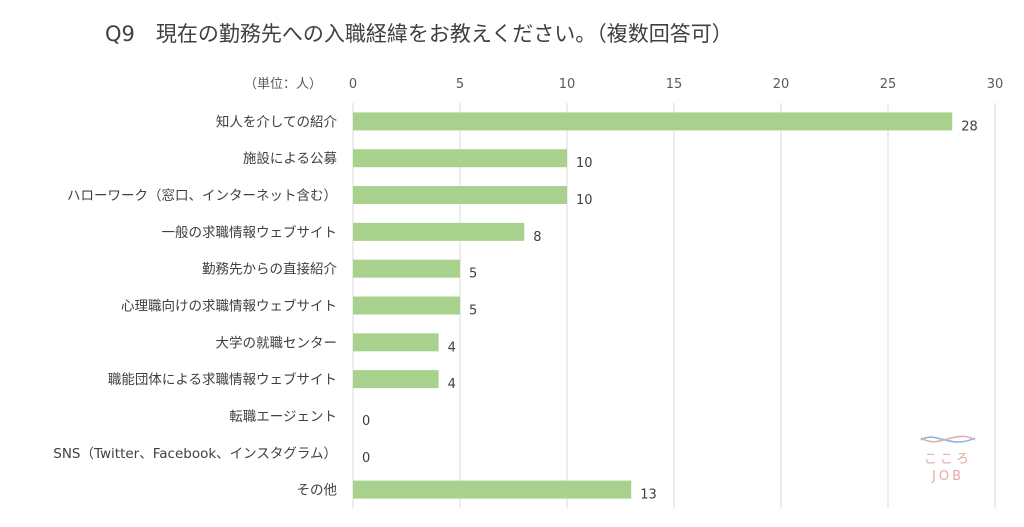 This screenshot has height=527, width=1024. I want to click on logo-text-kokoro: こころ, so click(948, 459).